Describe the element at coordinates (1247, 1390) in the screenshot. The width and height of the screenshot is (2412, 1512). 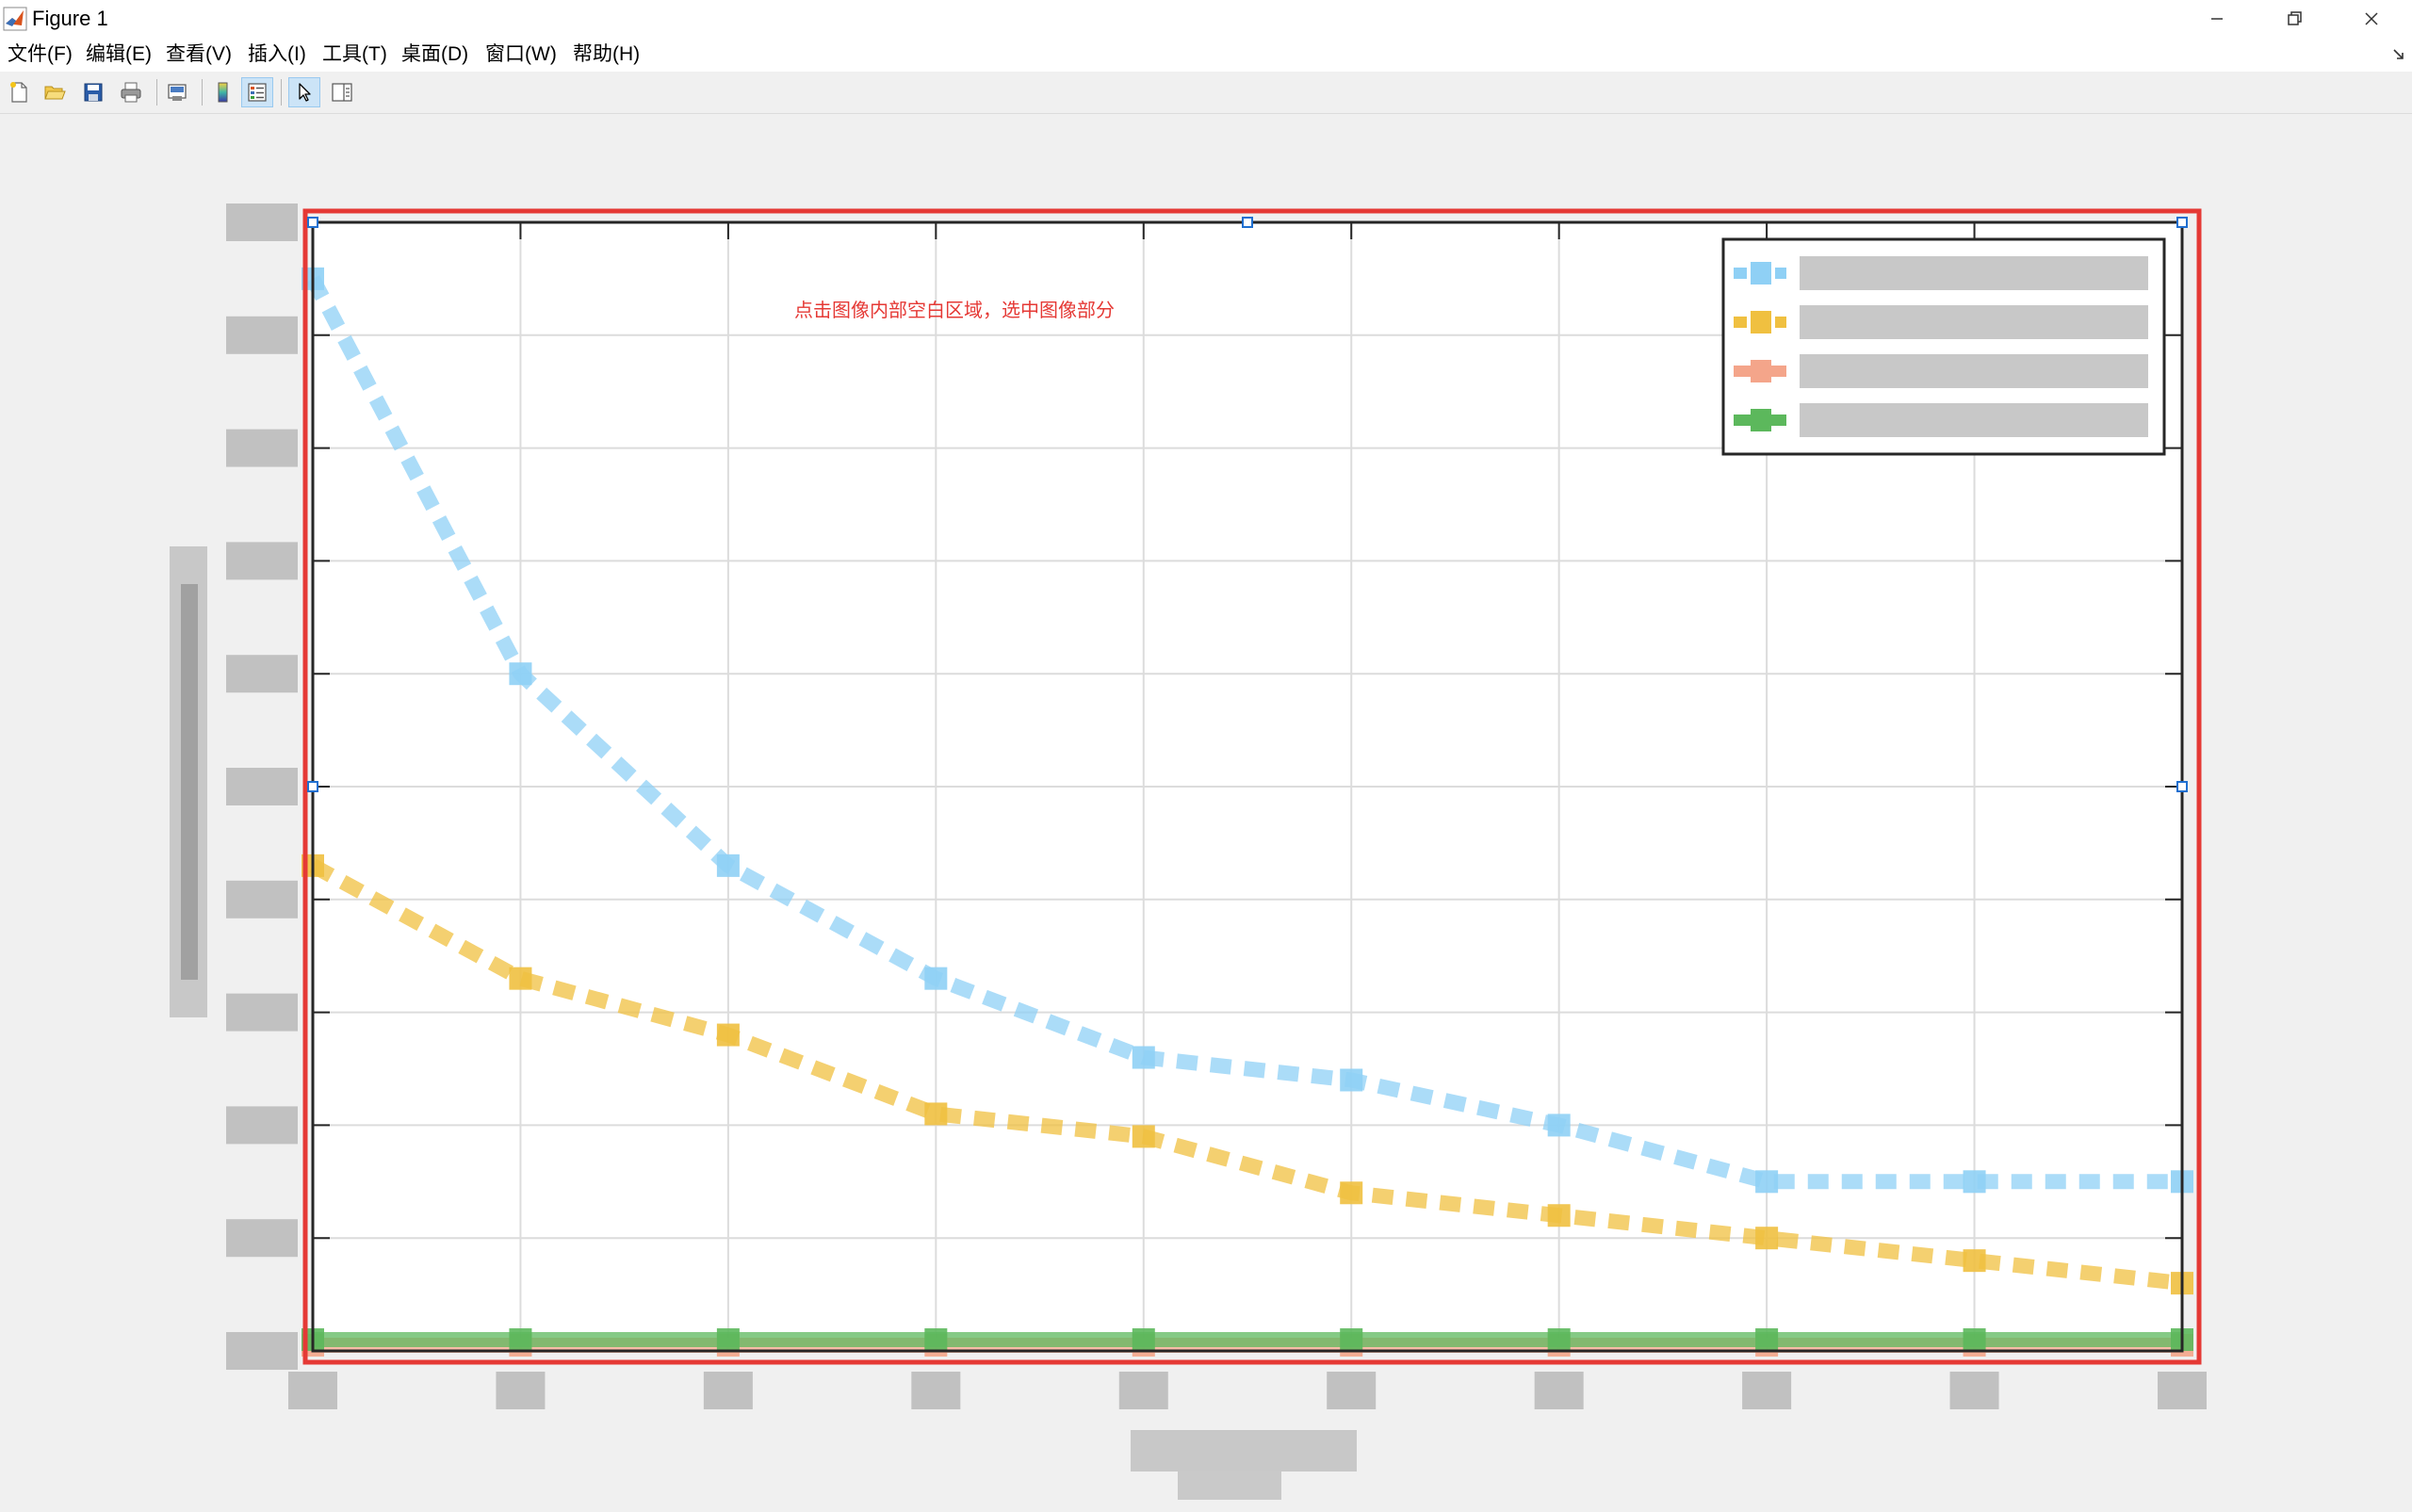
I see `x-tick-labels` at that location.